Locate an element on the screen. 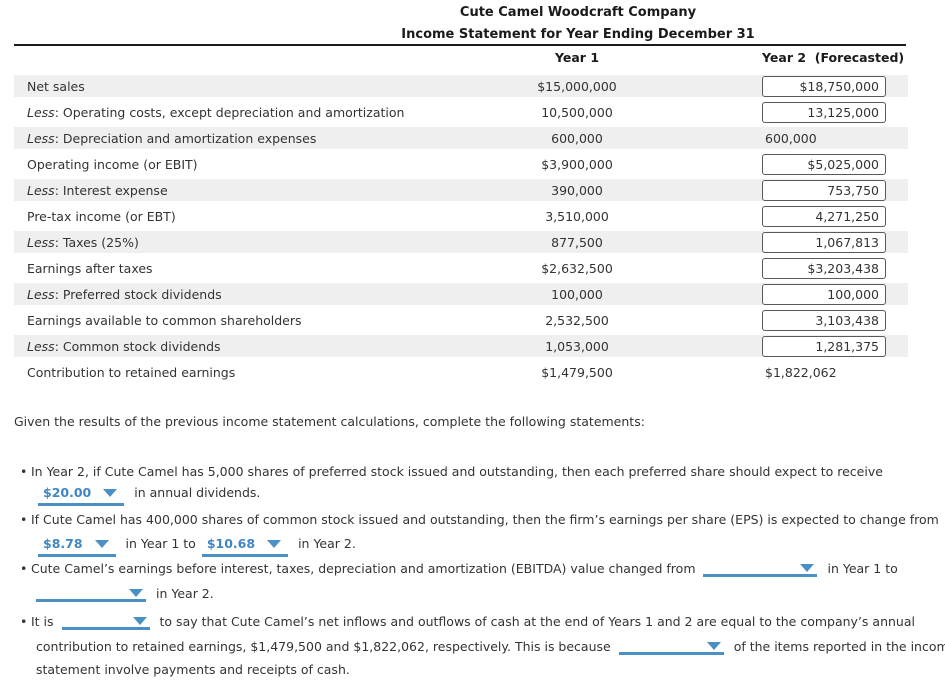 The width and height of the screenshot is (945, 692). year1-value: 1,053,000 is located at coordinates (577, 346).